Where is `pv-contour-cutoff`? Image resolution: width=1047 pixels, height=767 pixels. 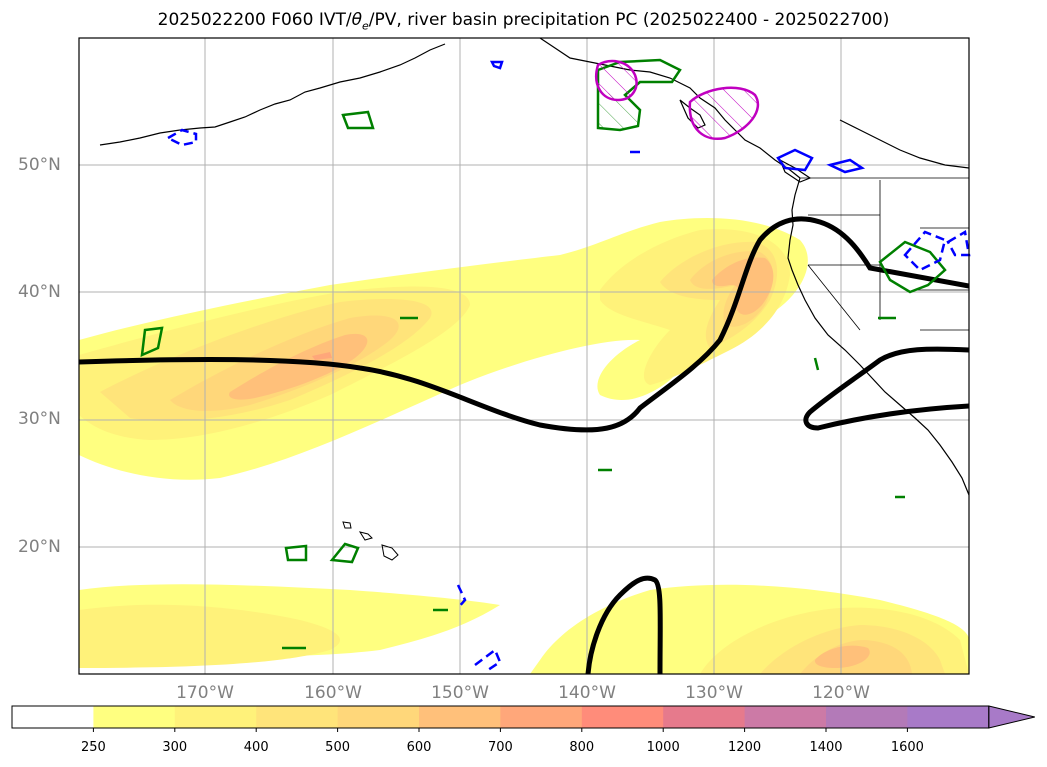 pv-contour-cutoff is located at coordinates (886, 388).